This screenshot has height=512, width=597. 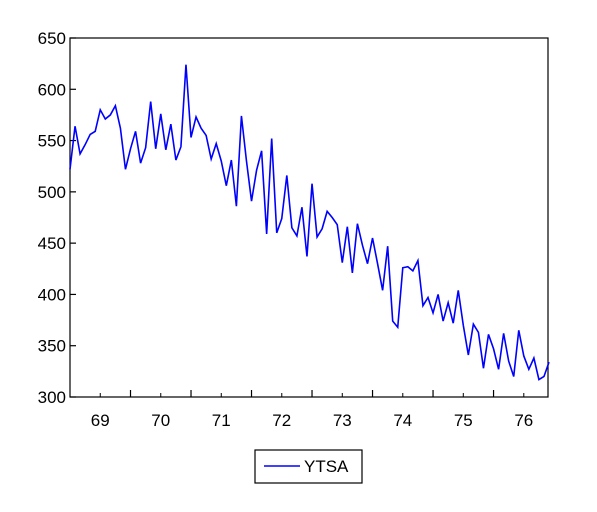 I want to click on y-tick-label: 350, so click(x=52, y=346).